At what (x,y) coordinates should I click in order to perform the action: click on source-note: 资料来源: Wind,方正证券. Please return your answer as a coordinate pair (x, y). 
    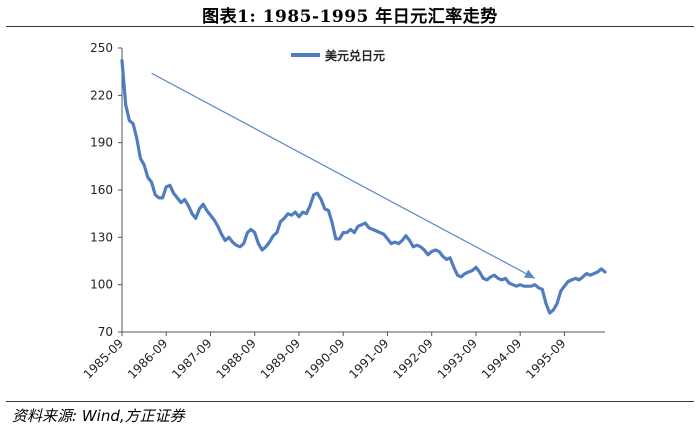
    Looking at the image, I should click on (98, 416).